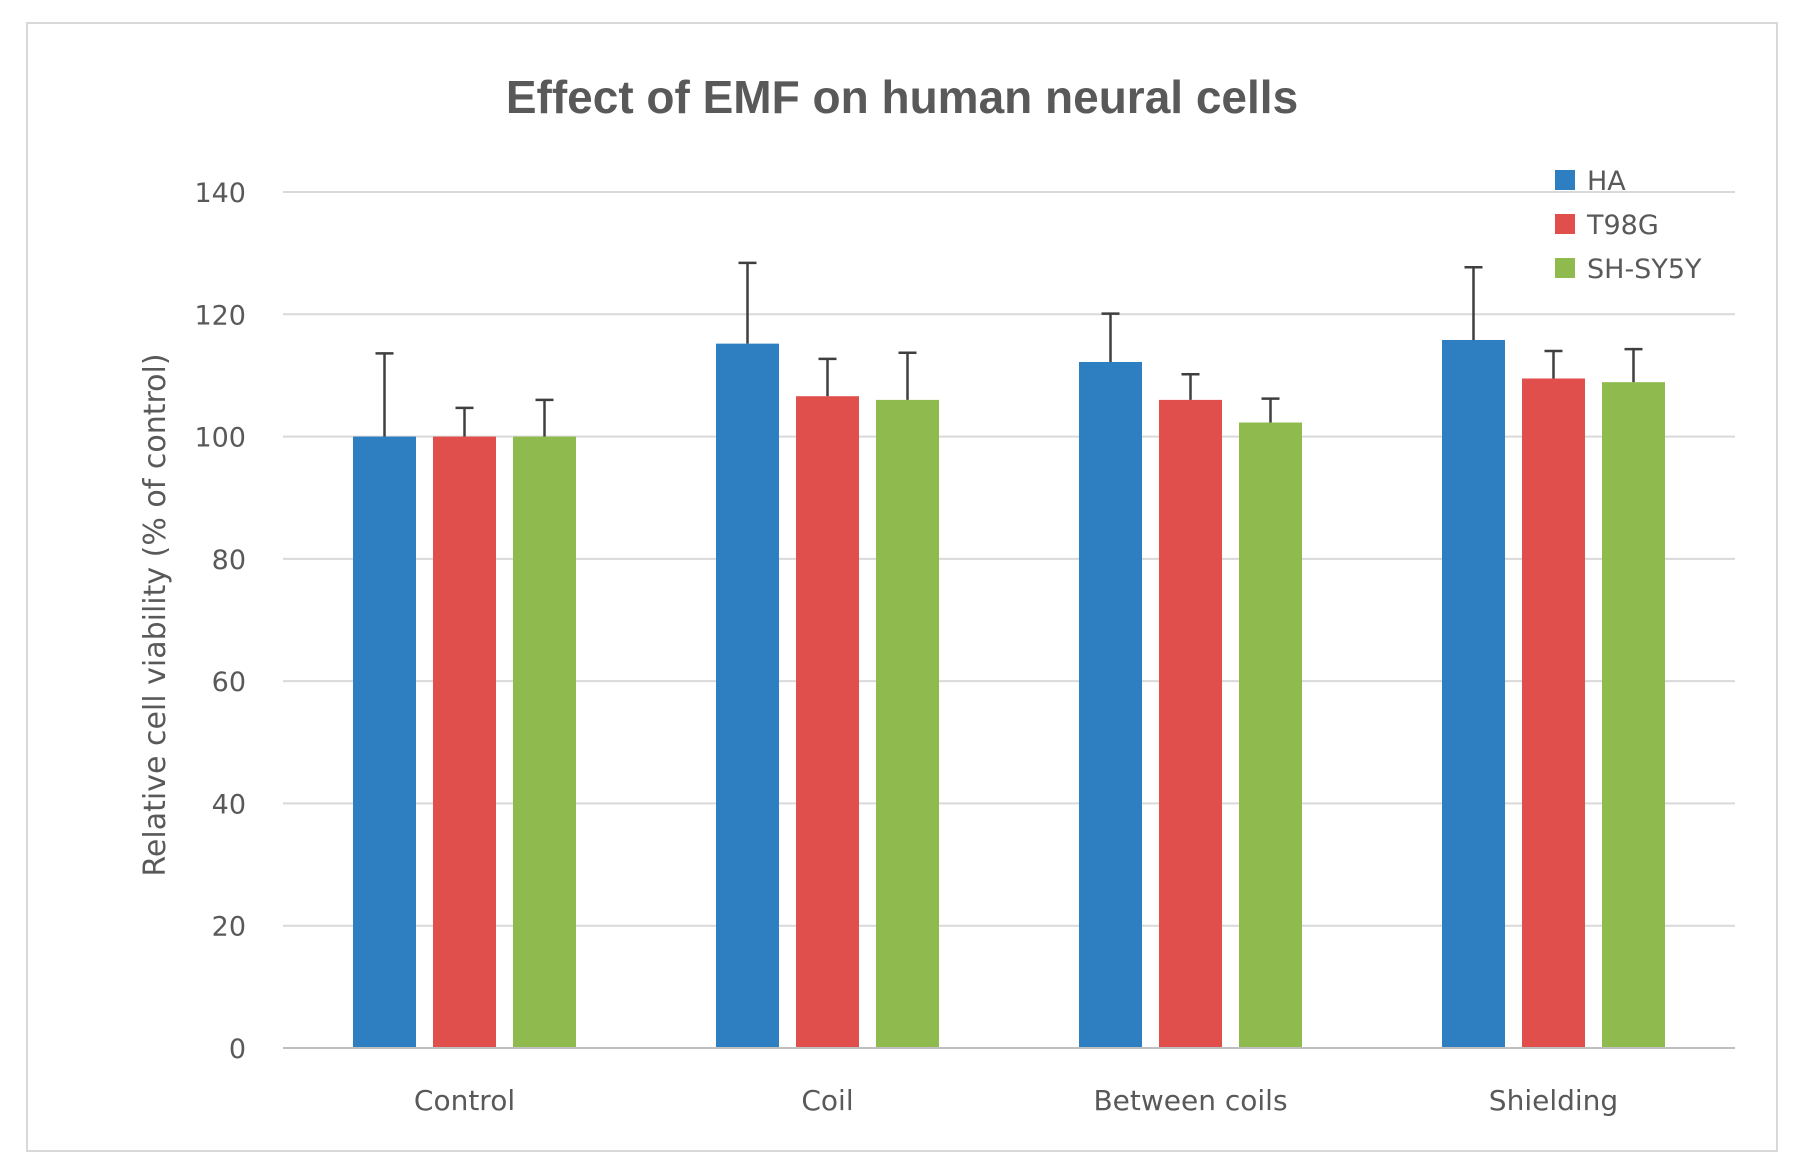 The image size is (1804, 1176). I want to click on legend-label: T98G, so click(1622, 225).